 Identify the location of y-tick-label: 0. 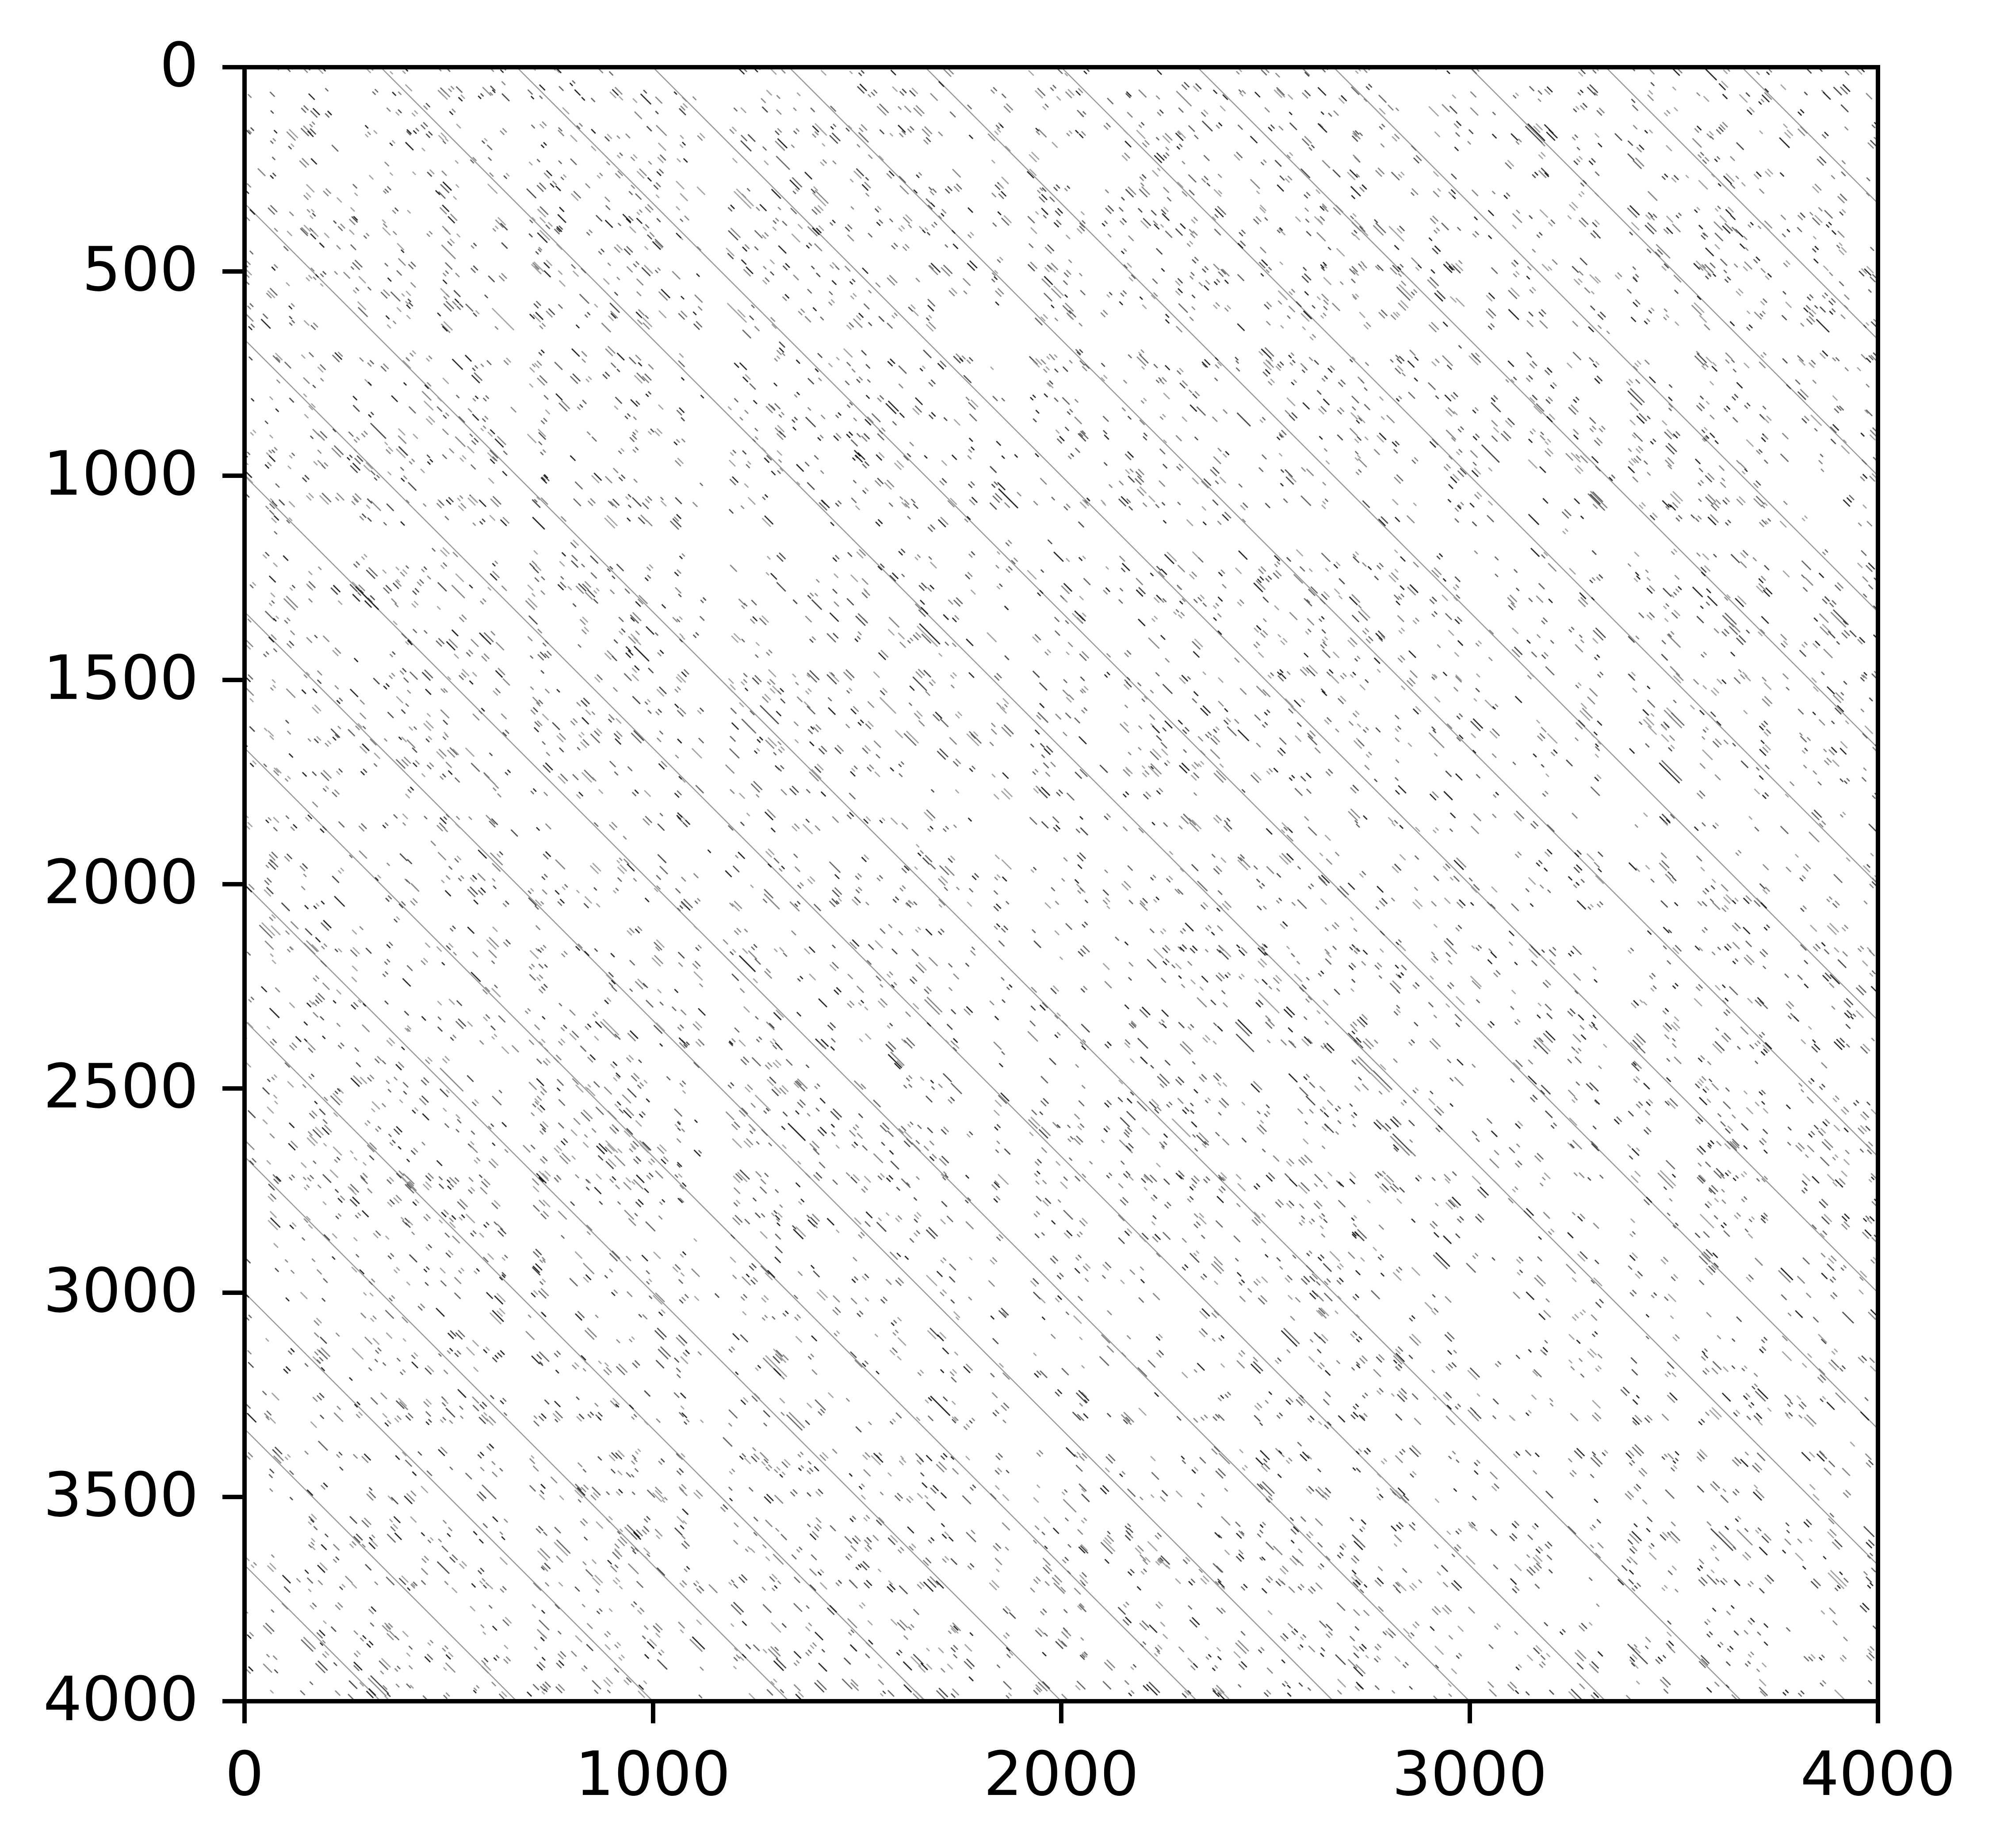
(179, 65).